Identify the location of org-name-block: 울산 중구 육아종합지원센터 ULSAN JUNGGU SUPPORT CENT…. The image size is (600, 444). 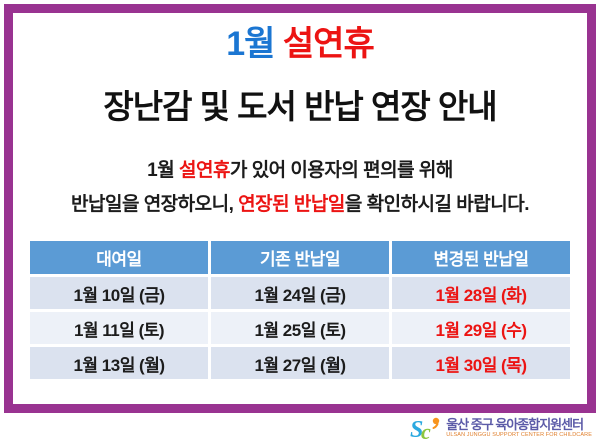
(519, 427).